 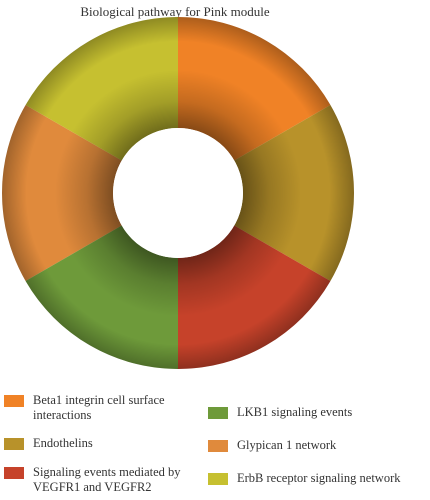 What do you see at coordinates (63, 443) in the screenshot?
I see `legend-label-endothelins: Endothelins` at bounding box center [63, 443].